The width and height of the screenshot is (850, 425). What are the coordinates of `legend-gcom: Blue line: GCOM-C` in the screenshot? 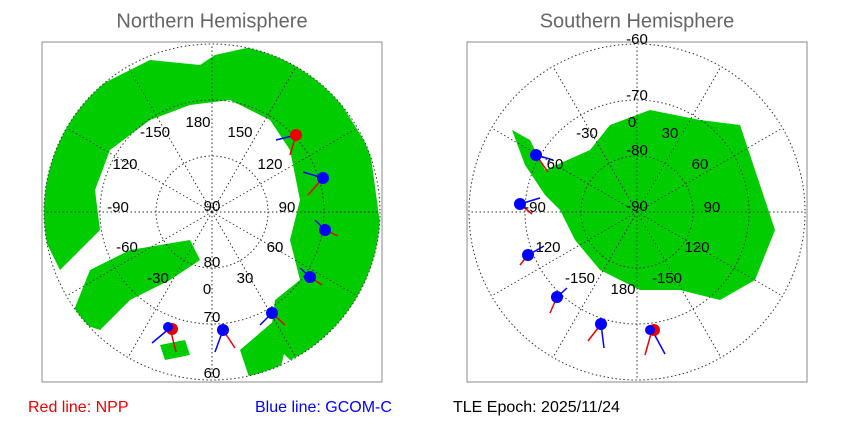 It's located at (323, 407).